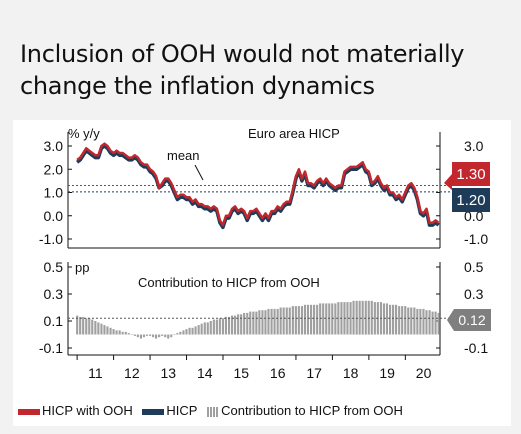  Describe the element at coordinates (54, 216) in the screenshot. I see `top-ytick-label-left: 0.0` at that location.